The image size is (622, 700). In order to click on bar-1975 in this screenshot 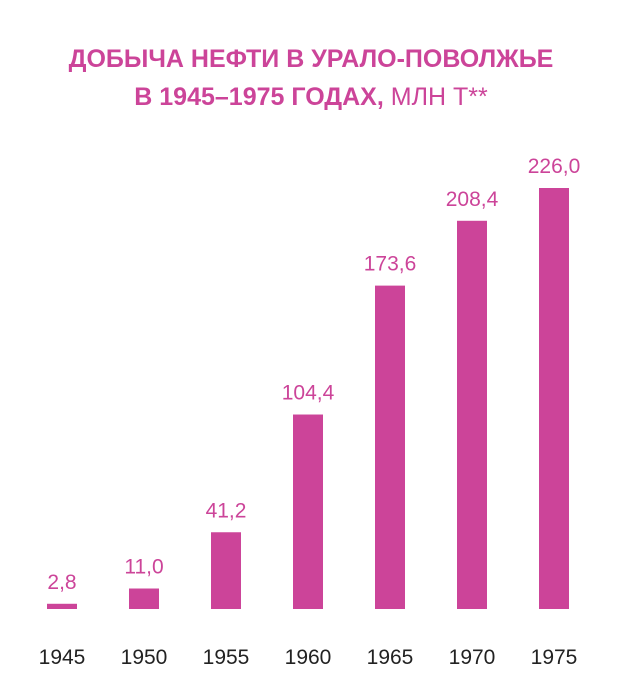, I will do `click(554, 398)`.